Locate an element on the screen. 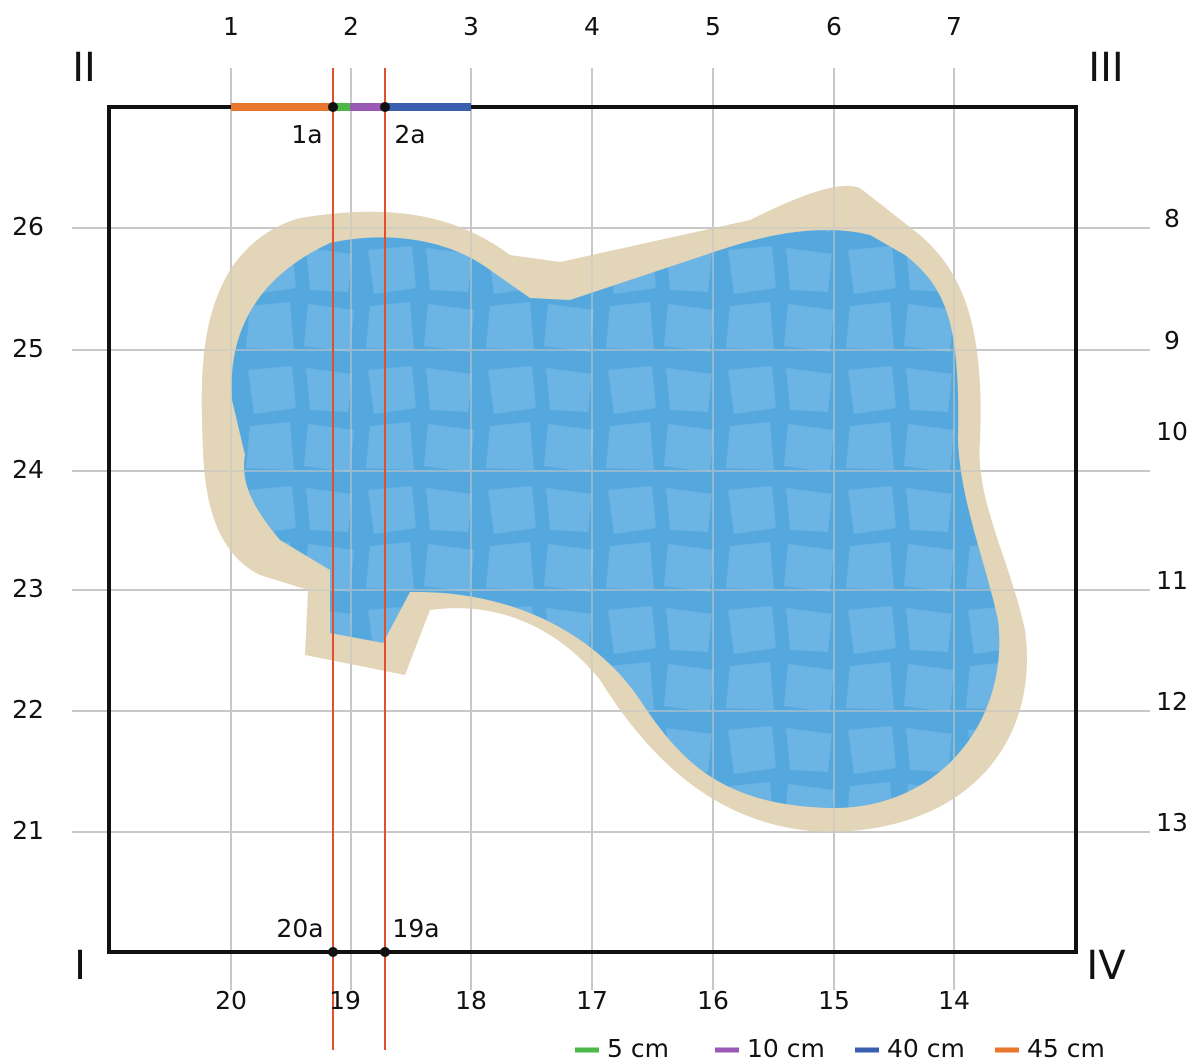 This screenshot has height=1063, width=1200. grid-label: 20 is located at coordinates (231, 1000).